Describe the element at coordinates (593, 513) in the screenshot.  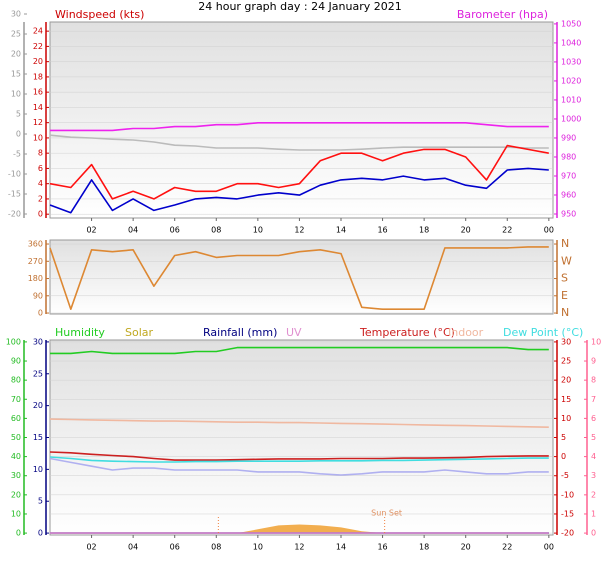
I see `y-tick-label: 1` at that location.